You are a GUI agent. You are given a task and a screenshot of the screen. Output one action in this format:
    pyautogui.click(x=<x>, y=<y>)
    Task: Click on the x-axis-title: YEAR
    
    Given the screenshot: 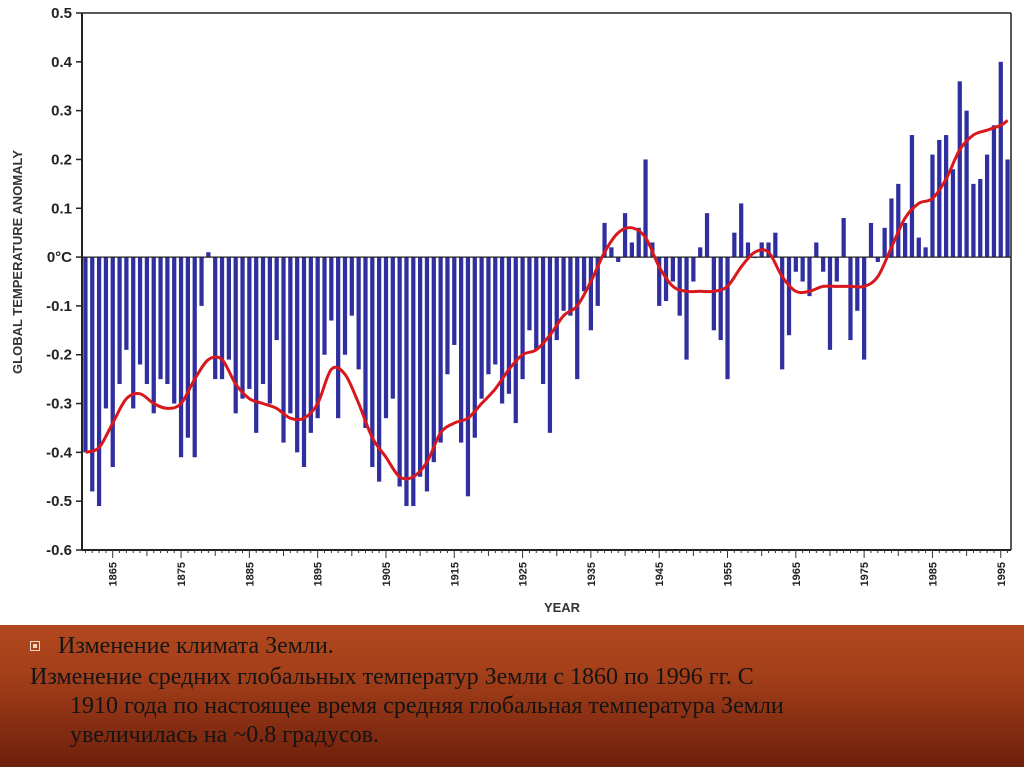 What is the action you would take?
    pyautogui.click(x=562, y=607)
    